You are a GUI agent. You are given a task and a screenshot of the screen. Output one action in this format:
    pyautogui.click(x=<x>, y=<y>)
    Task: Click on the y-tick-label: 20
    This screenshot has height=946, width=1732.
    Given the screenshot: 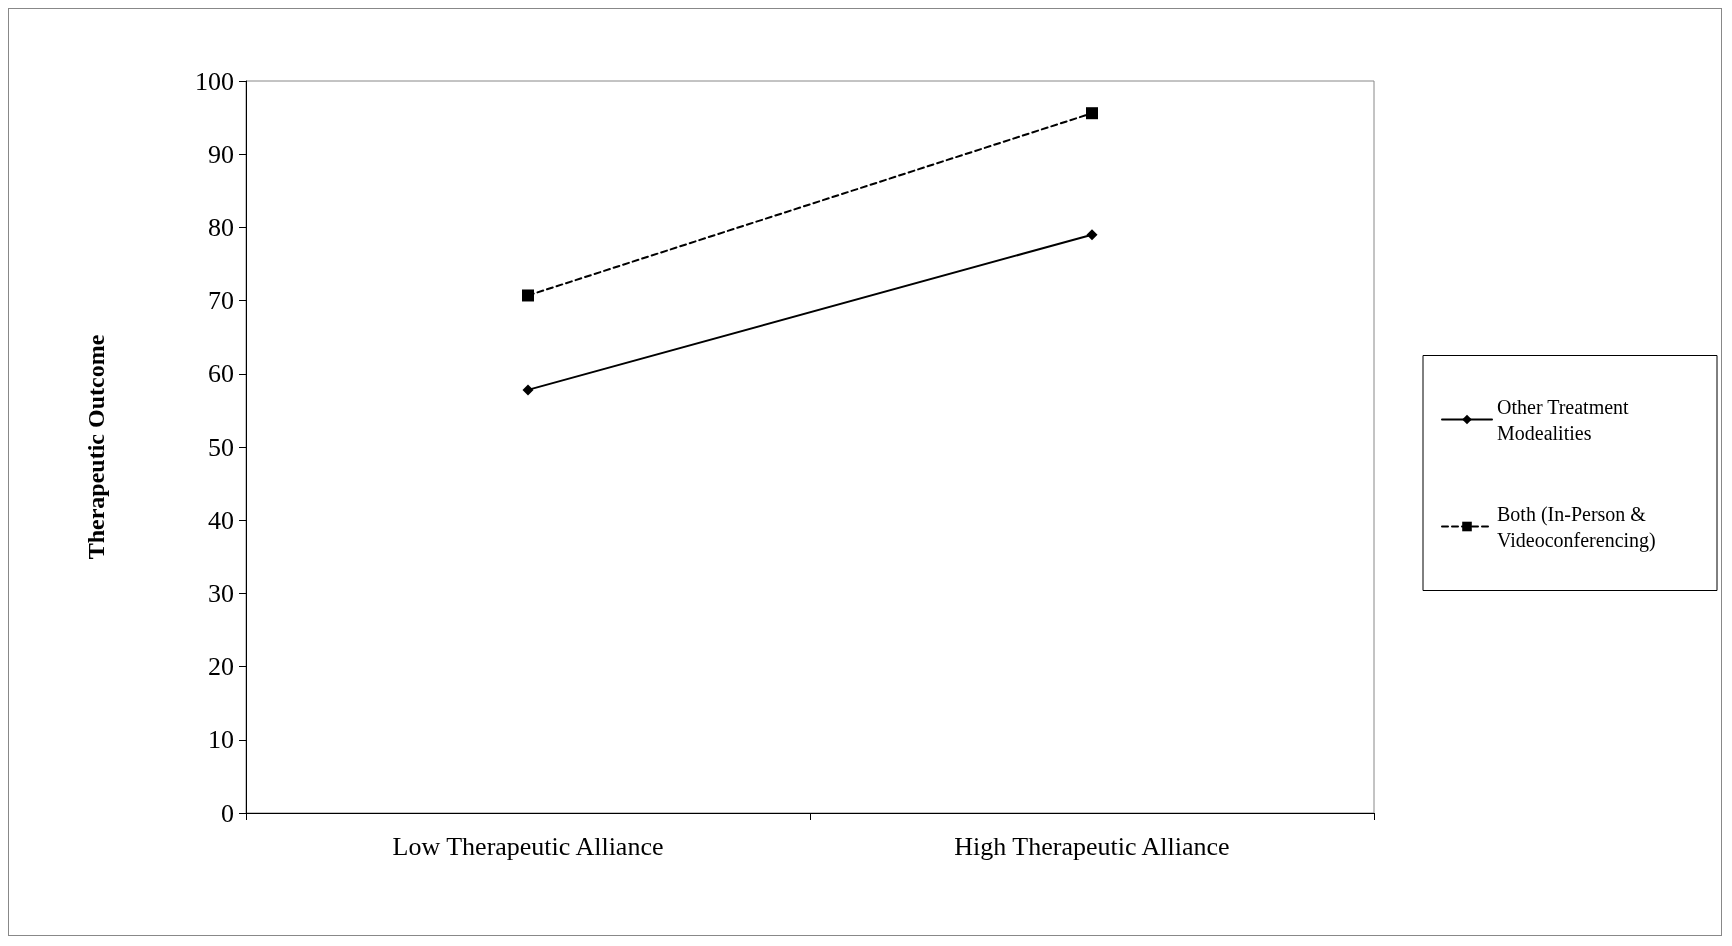 What is the action you would take?
    pyautogui.click(x=221, y=667)
    